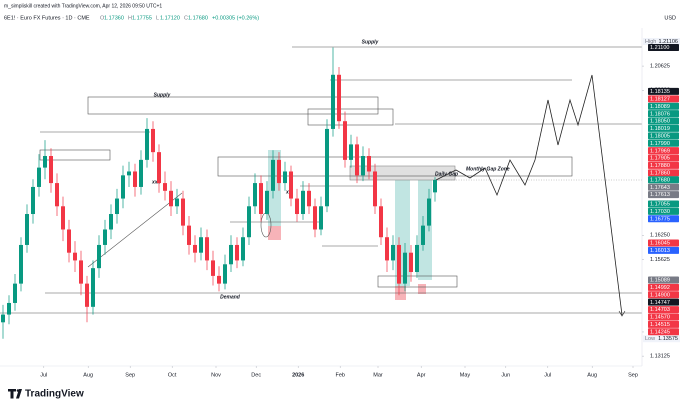  What do you see at coordinates (660, 260) in the screenshot?
I see `y-tick-label: 1.15625` at bounding box center [660, 260].